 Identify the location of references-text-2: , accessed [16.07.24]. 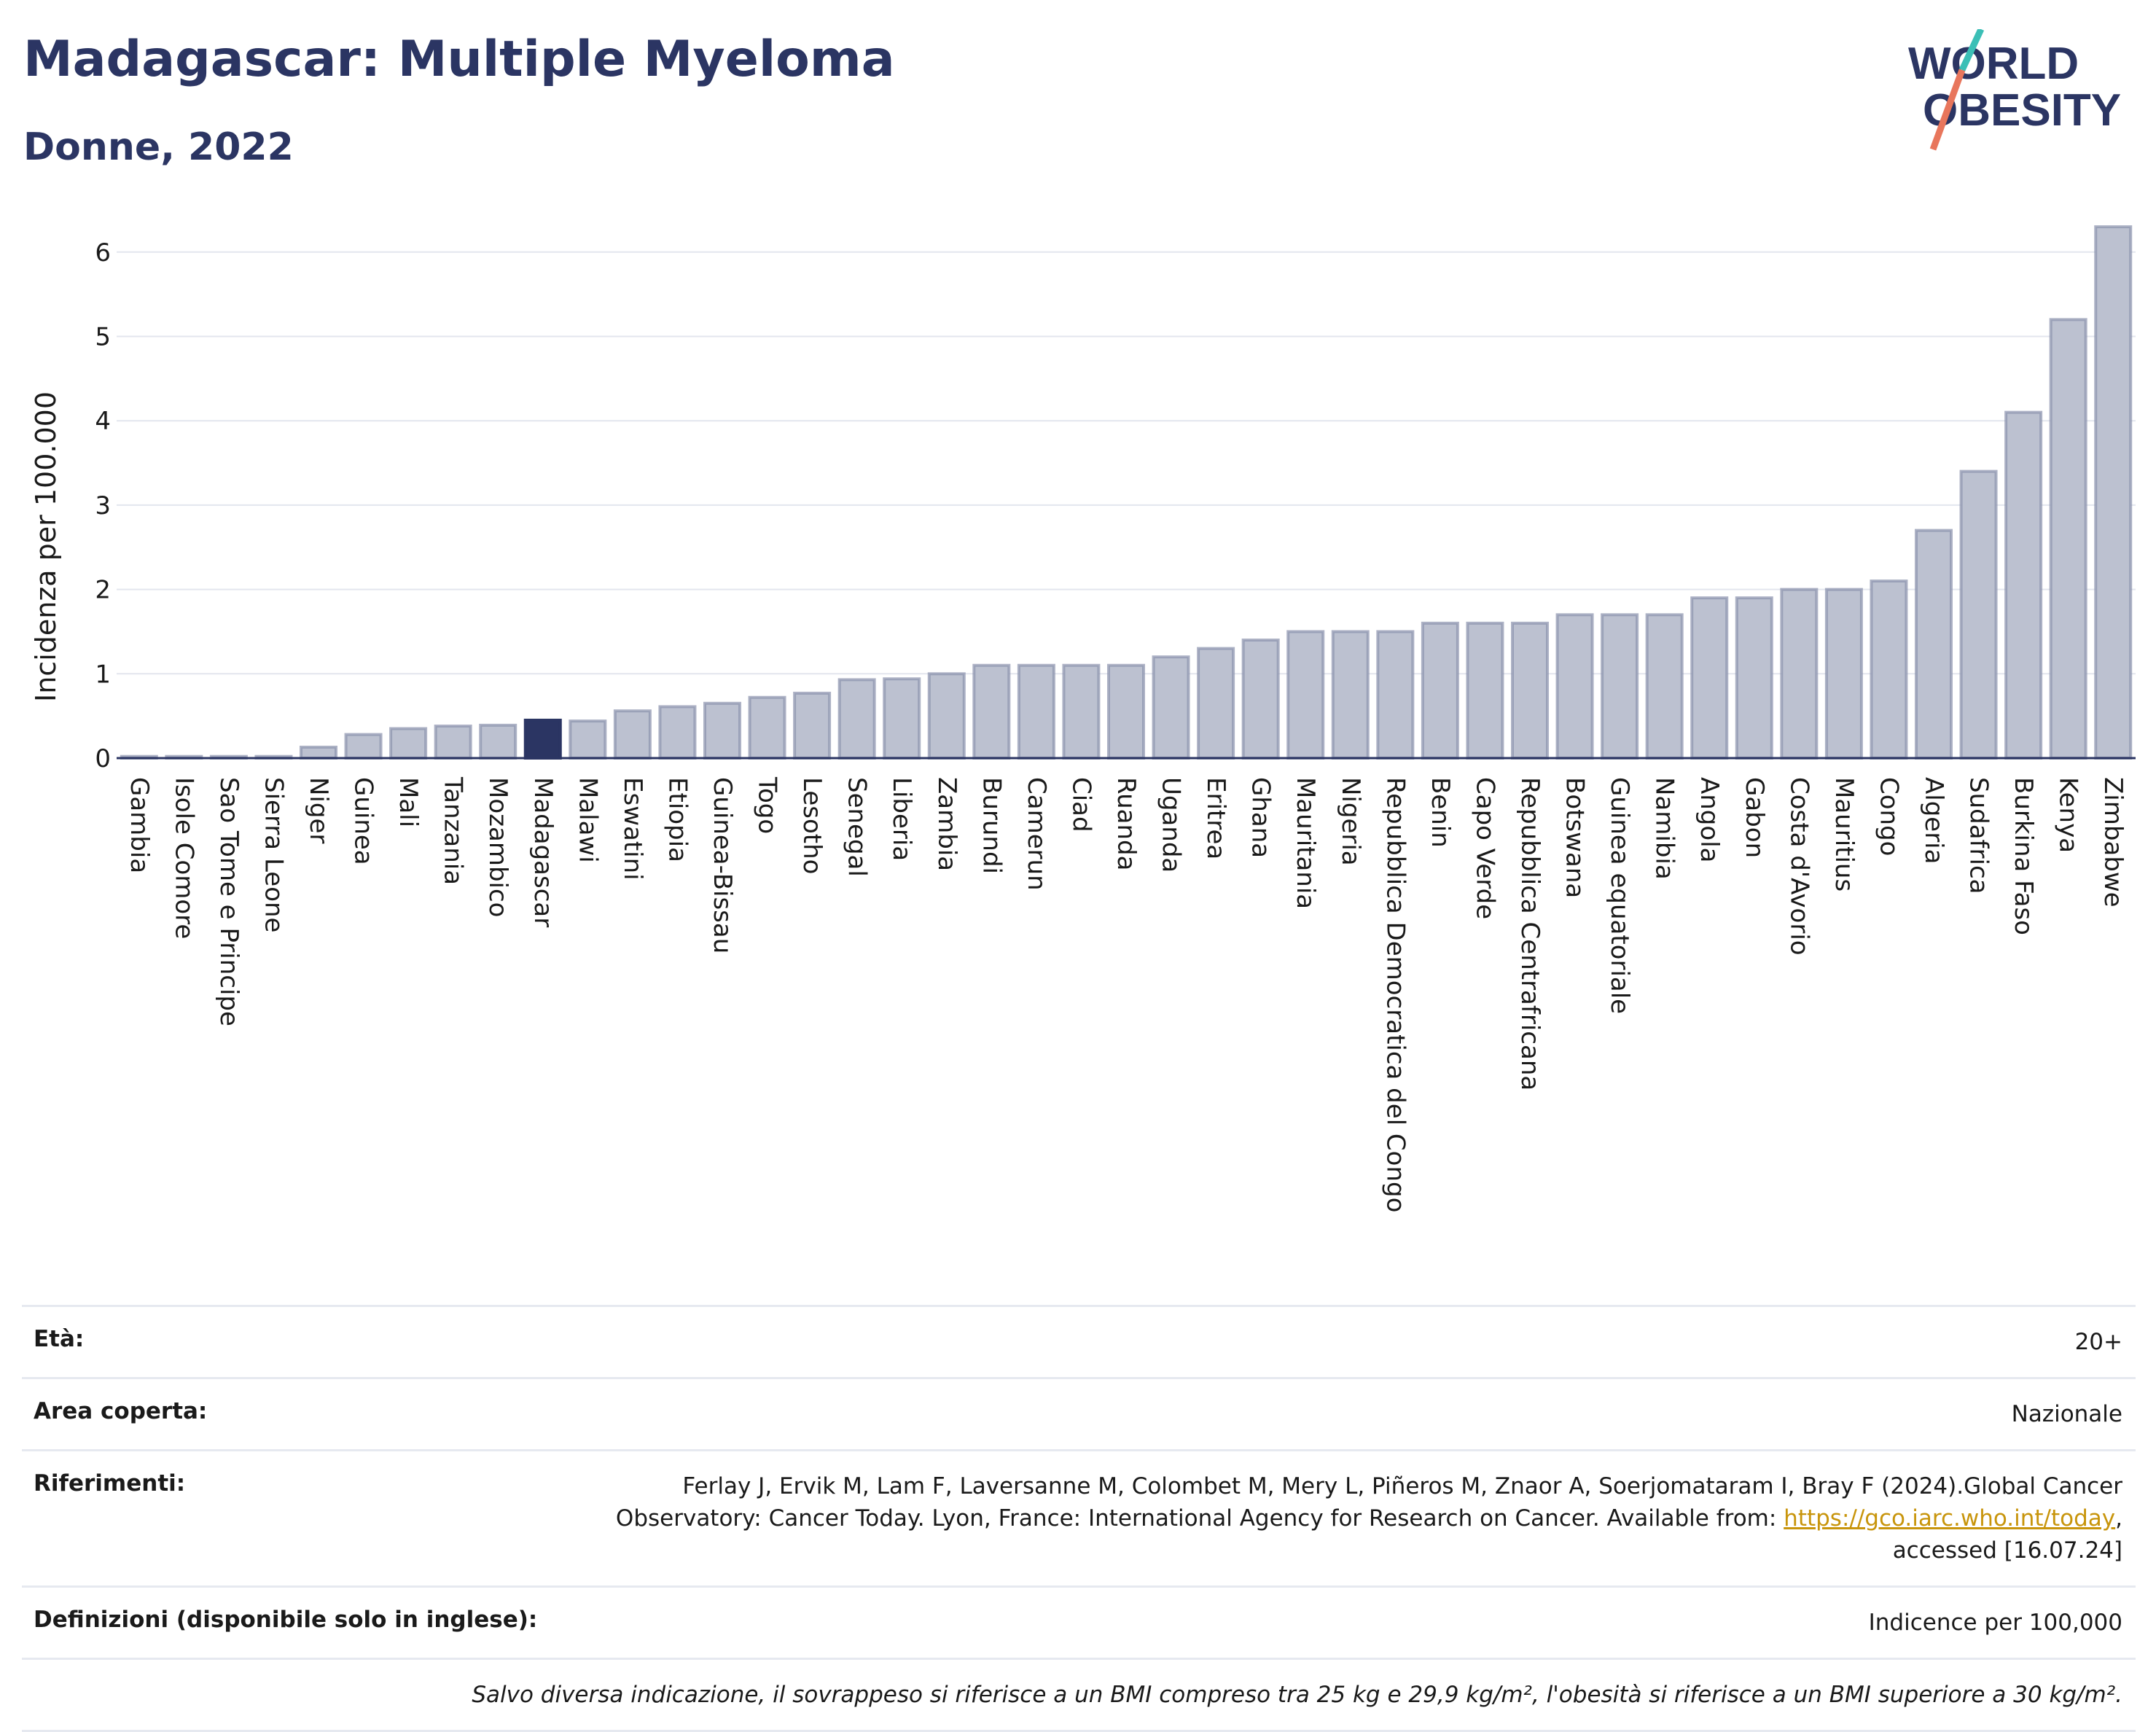
(2007, 1534).